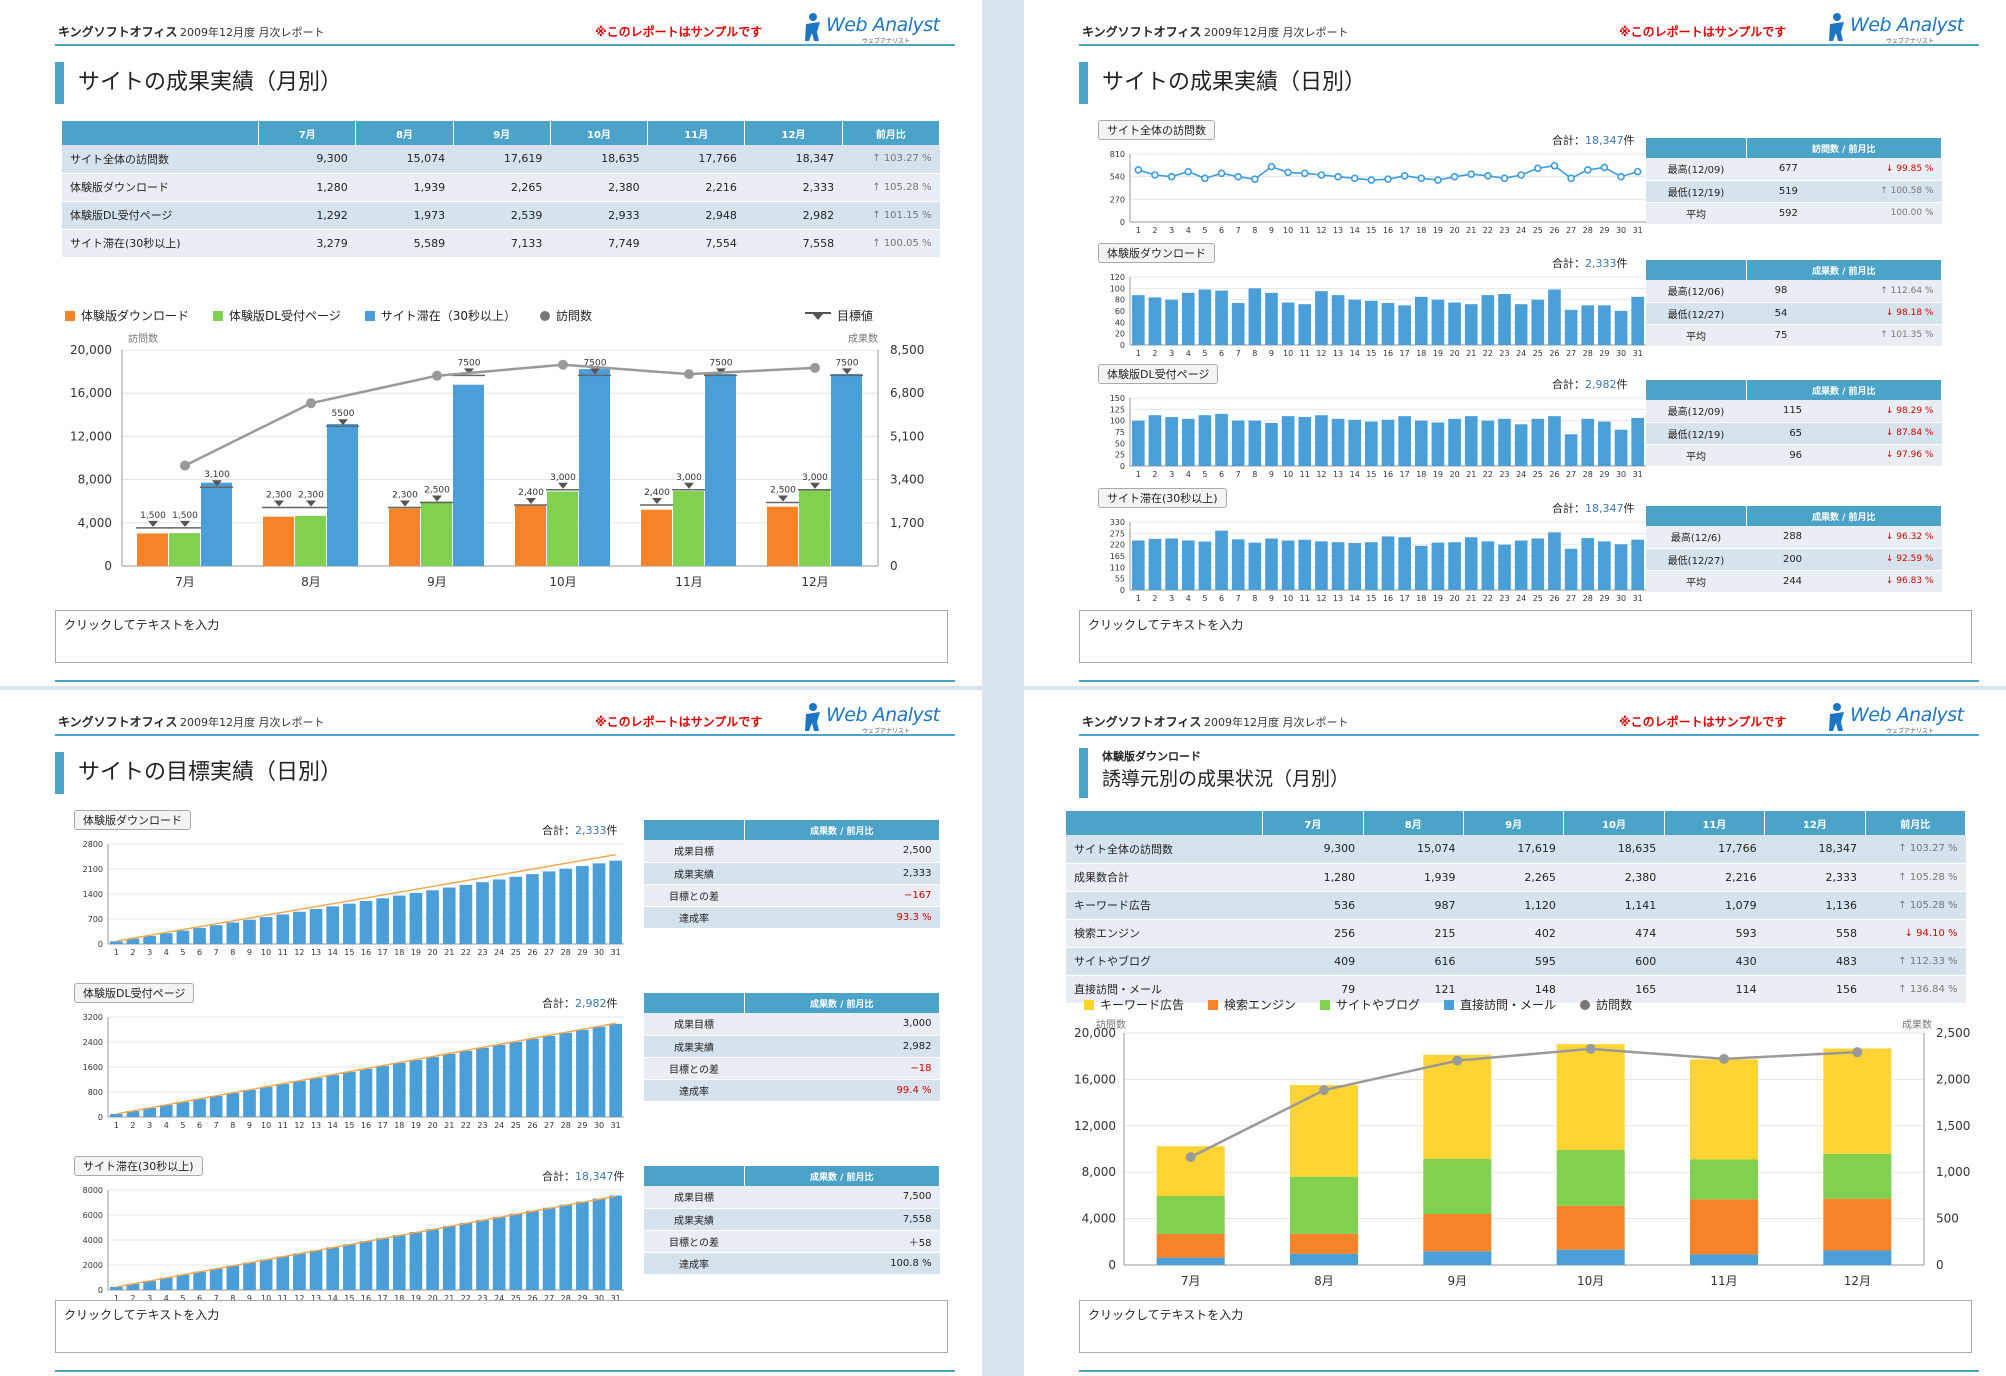  I want to click on summary-header-row: 成果数 / 前月比, so click(792, 830).